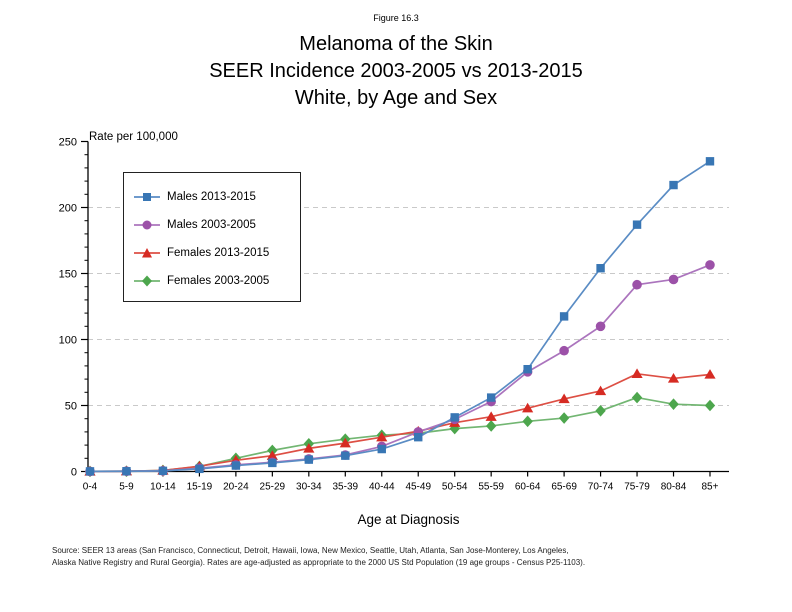  I want to click on y-tick-label: 0, so click(74, 473).